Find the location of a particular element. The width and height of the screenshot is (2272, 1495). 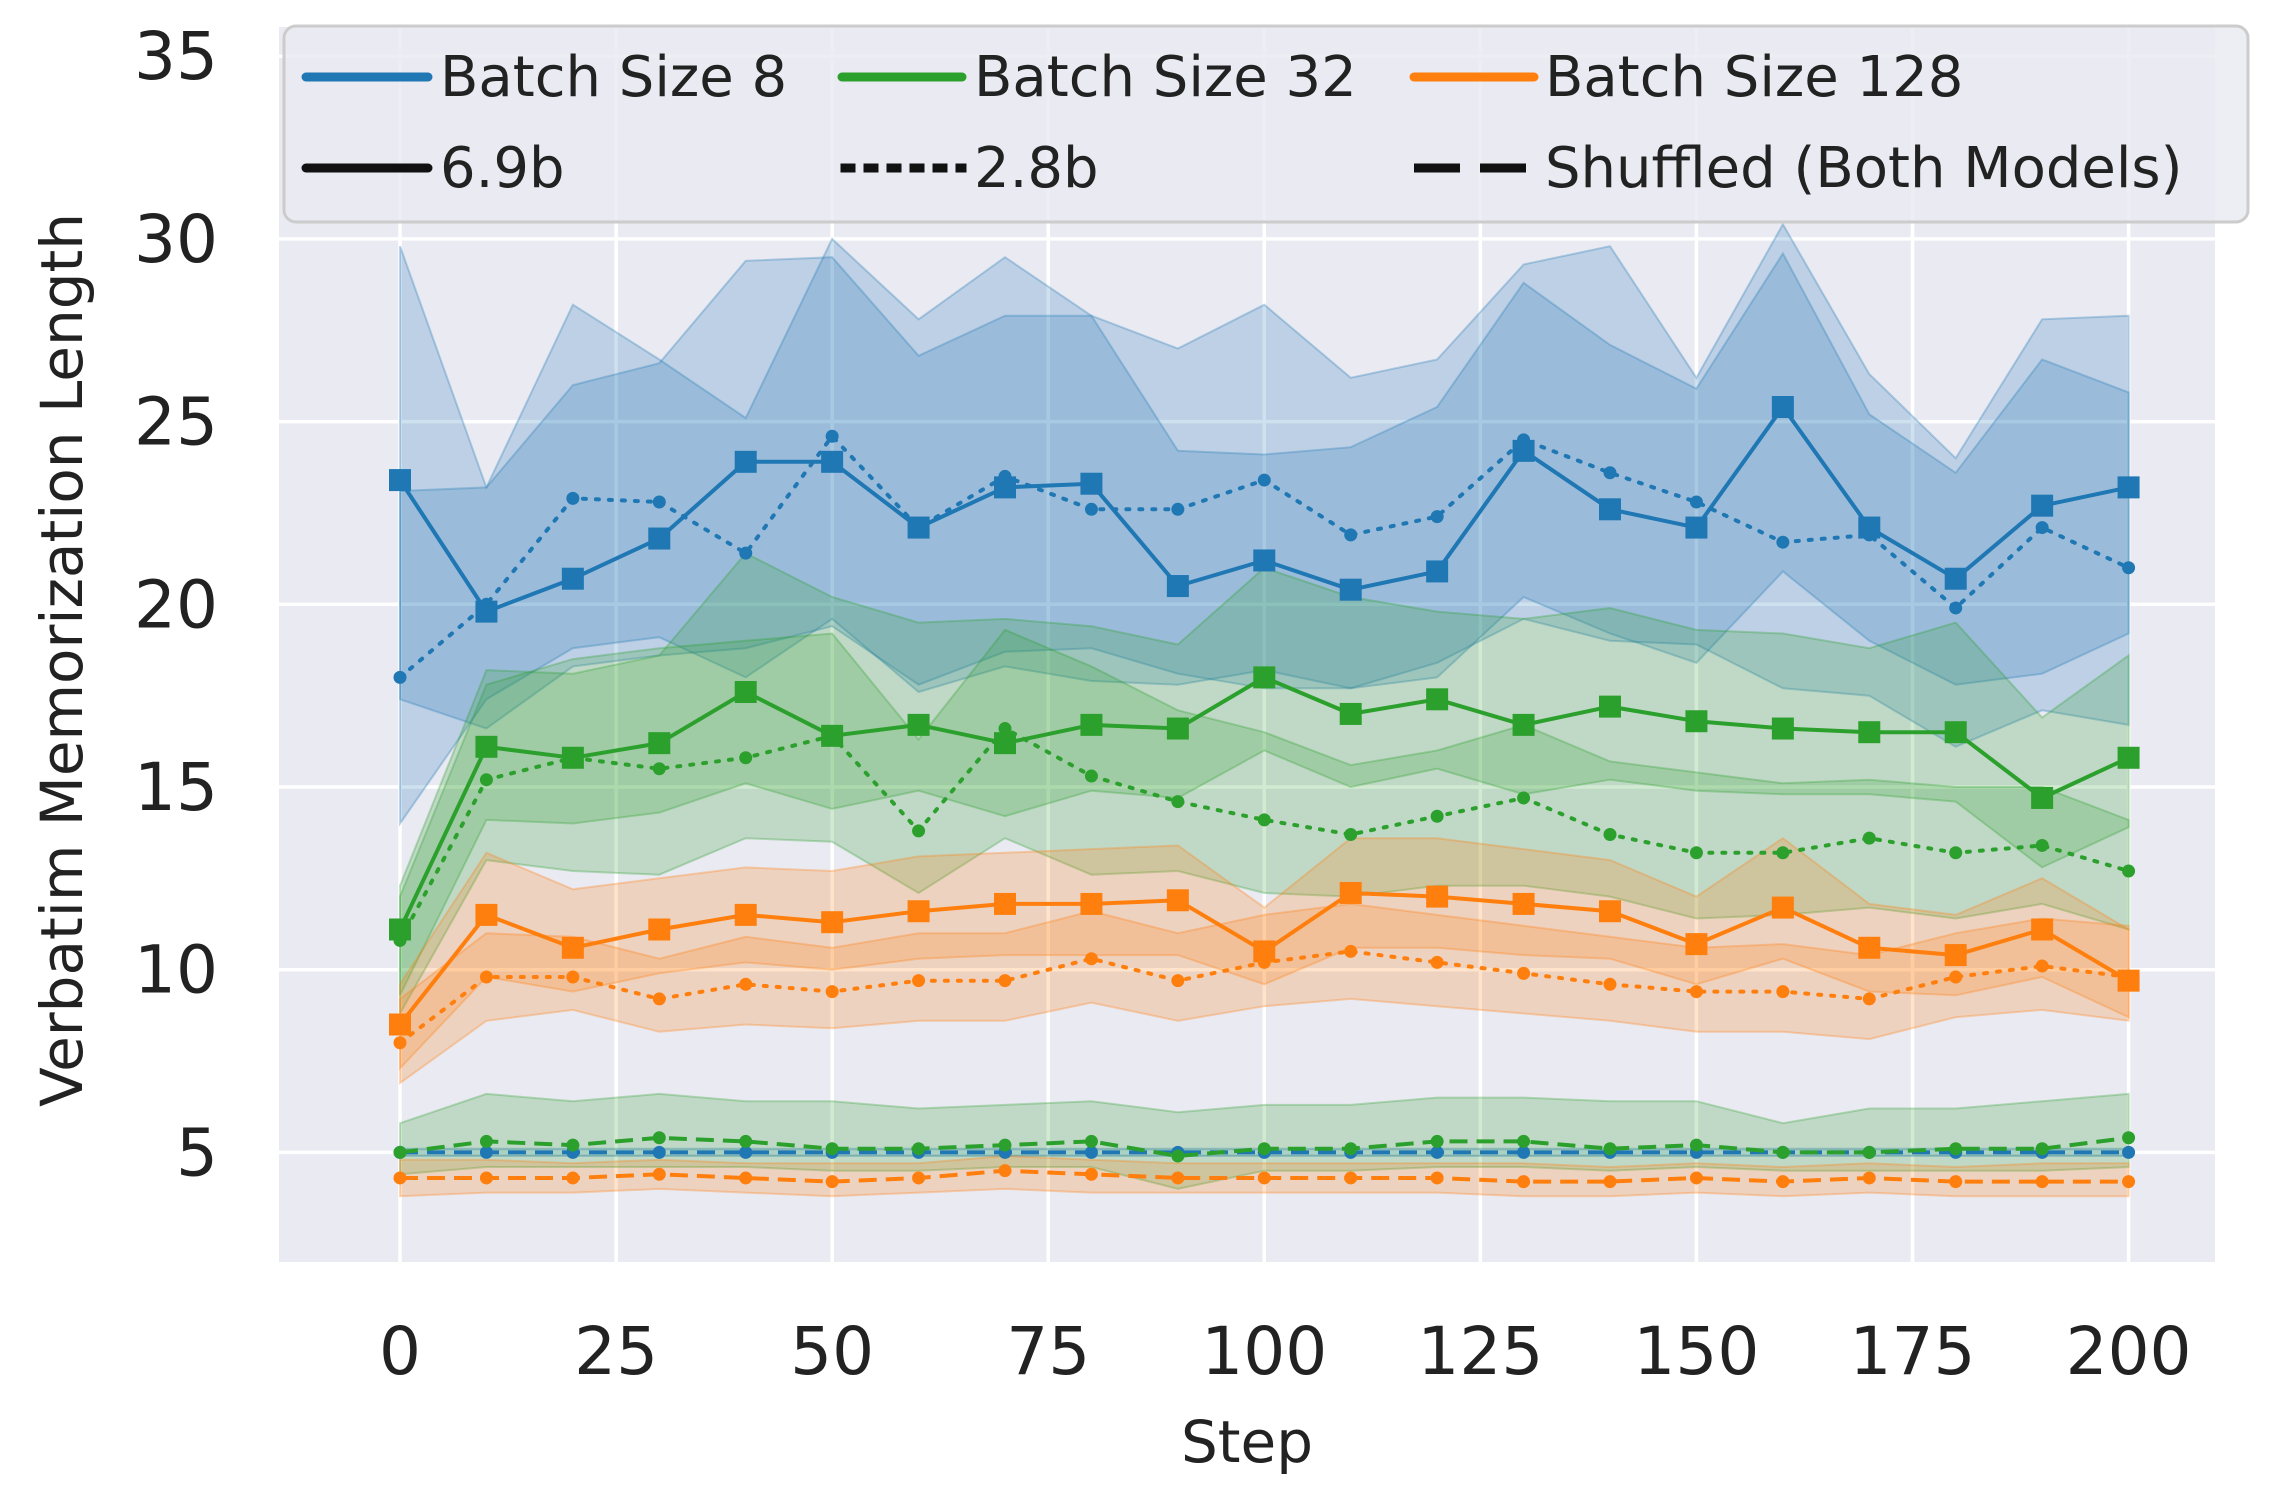

x-tick-label: 200 is located at coordinates (2129, 1351).